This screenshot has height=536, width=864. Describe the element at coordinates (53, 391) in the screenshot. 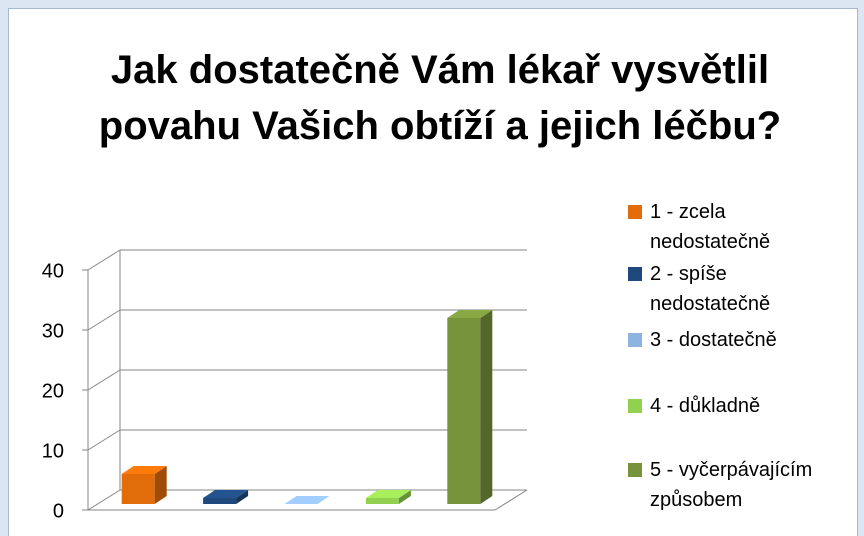

I see `y-tick-label: 20` at that location.